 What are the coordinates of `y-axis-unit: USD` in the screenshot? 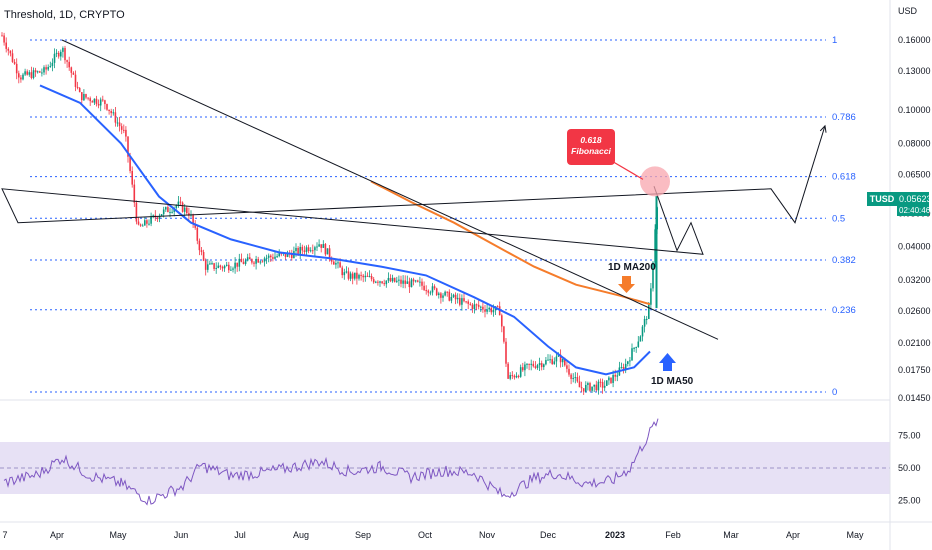 It's located at (908, 11).